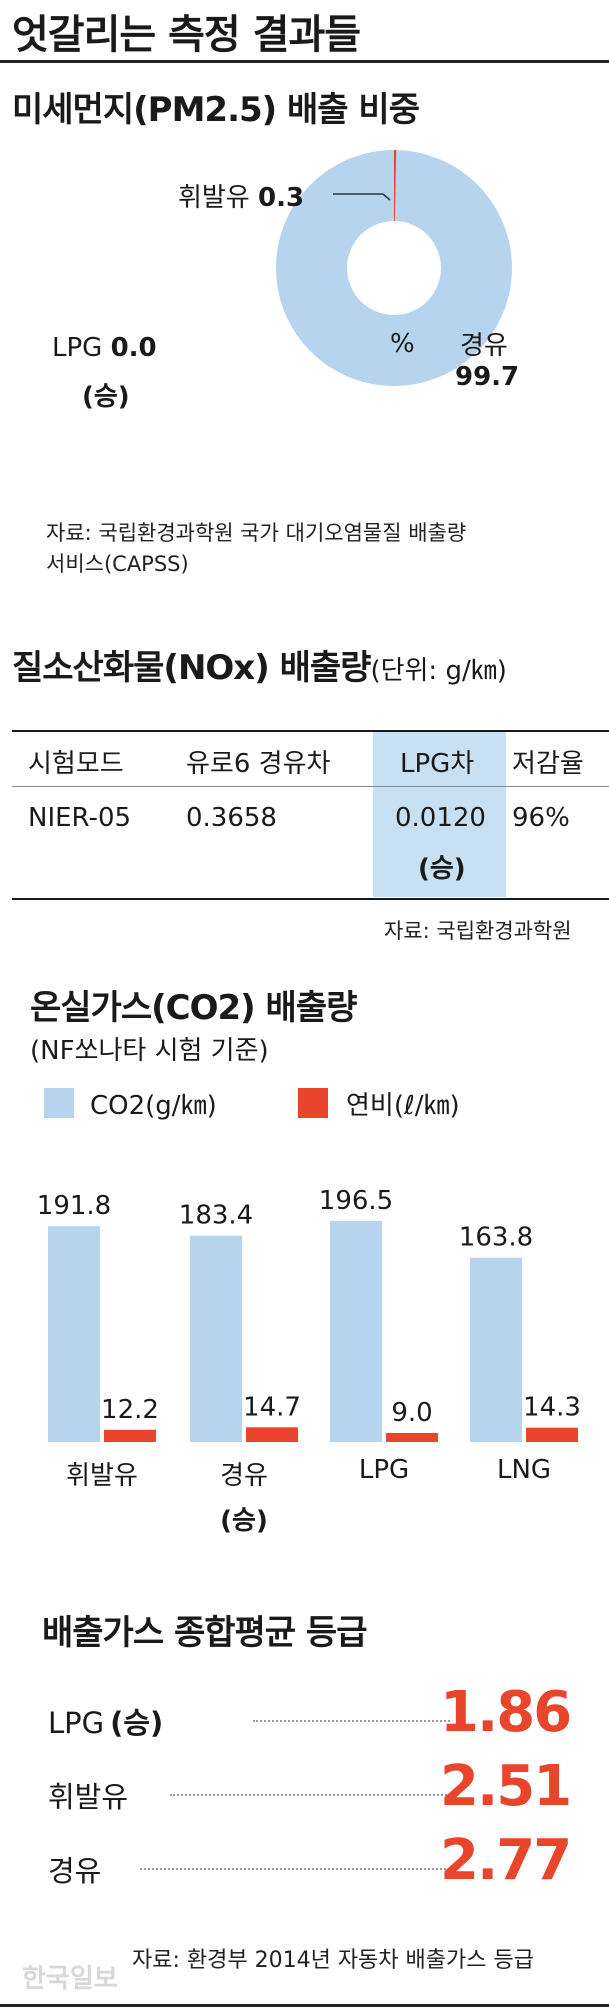 This screenshot has width=609, height=2009. What do you see at coordinates (440, 818) in the screenshot?
I see `nox-cell-lpg: 0.0120` at bounding box center [440, 818].